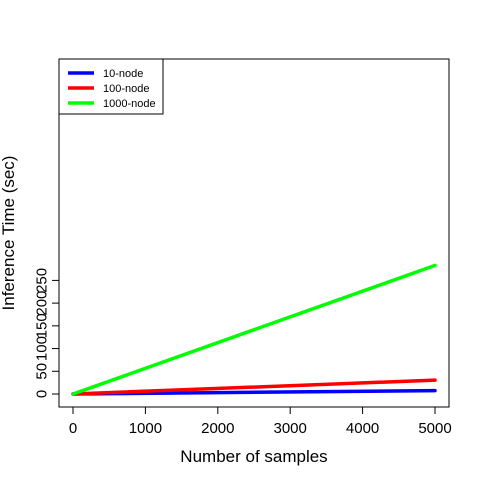 The image size is (480, 480). What do you see at coordinates (9, 233) in the screenshot?
I see `y-axis-title: Inference Time (sec)` at bounding box center [9, 233].